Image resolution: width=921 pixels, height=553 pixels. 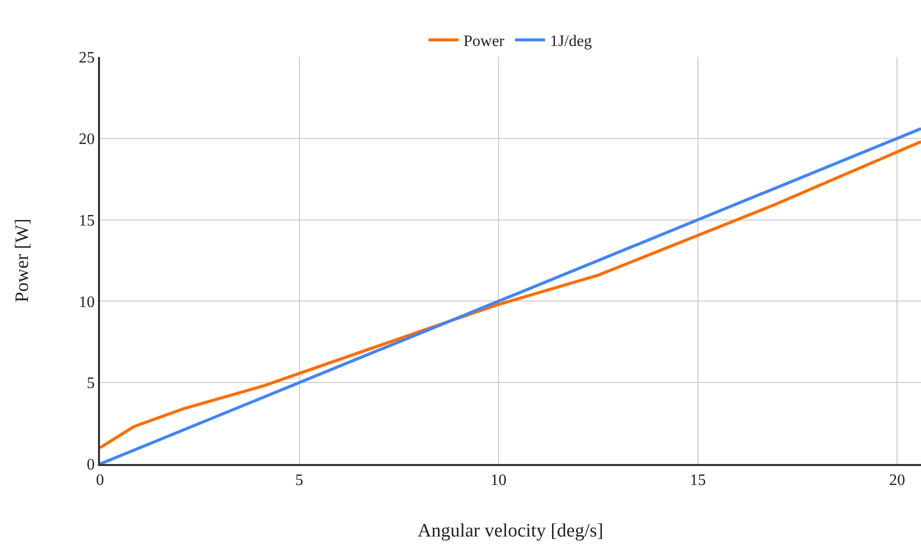 What do you see at coordinates (511, 531) in the screenshot?
I see `x-axis-title: Angular velocity [deg/s]` at bounding box center [511, 531].